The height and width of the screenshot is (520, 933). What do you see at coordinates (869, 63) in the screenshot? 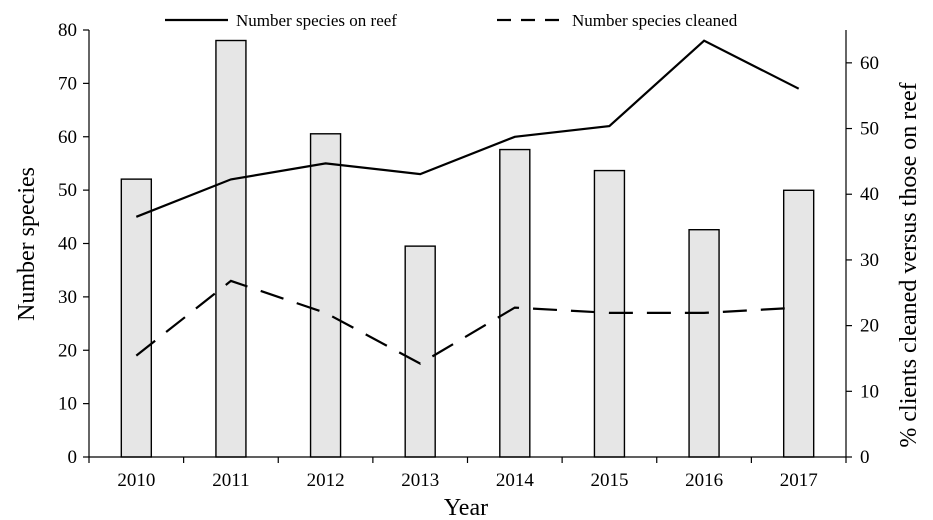
I see `right-tick-label: 60` at bounding box center [869, 63].